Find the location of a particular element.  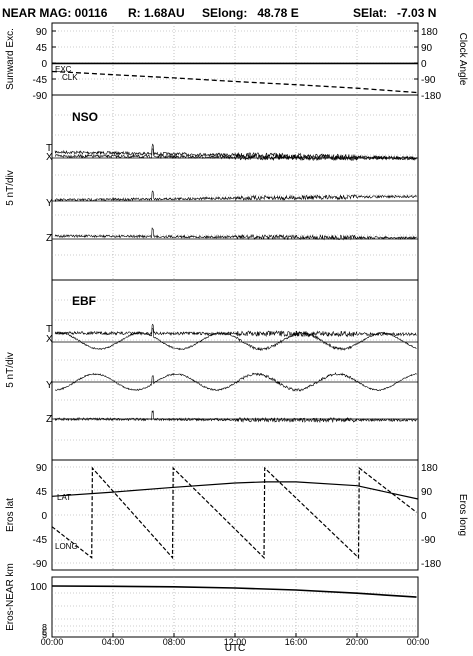

panel1-ytick-label: -45 is located at coordinates (40, 80).